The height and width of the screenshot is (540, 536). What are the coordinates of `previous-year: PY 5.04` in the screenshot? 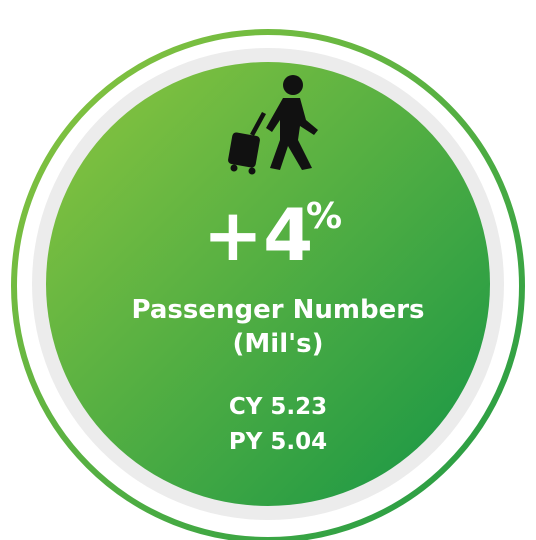 It's located at (278, 442).